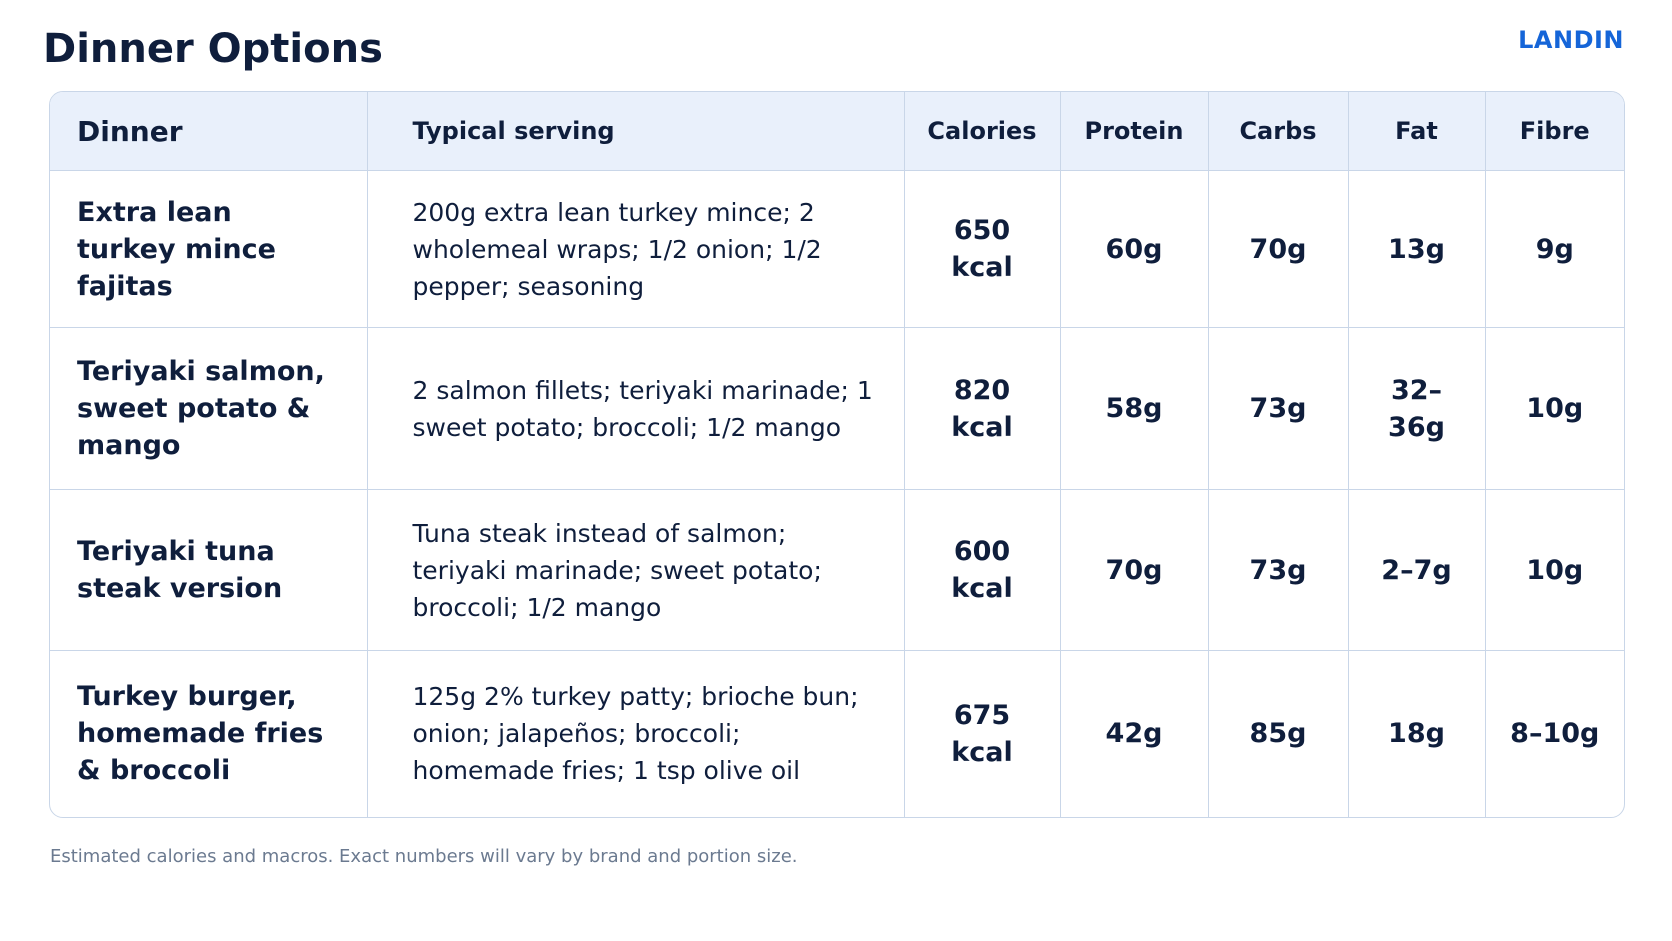 This screenshot has height=941, width=1672. Describe the element at coordinates (1134, 249) in the screenshot. I see `table-cell: 60g` at that location.